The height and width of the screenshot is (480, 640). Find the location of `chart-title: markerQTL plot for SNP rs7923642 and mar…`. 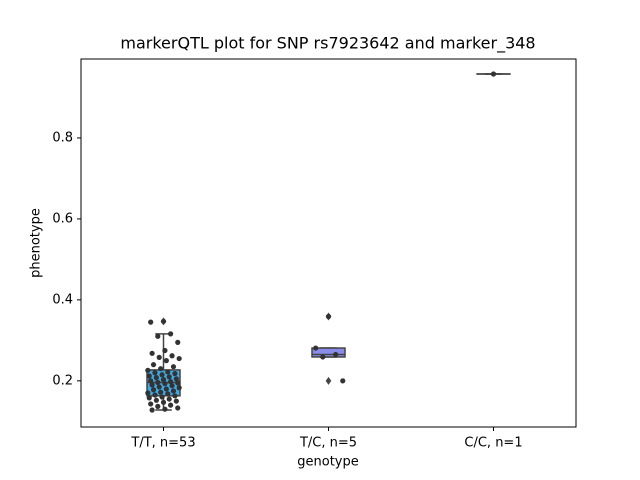

chart-title: markerQTL plot for SNP rs7923642 and mar… is located at coordinates (327, 44).